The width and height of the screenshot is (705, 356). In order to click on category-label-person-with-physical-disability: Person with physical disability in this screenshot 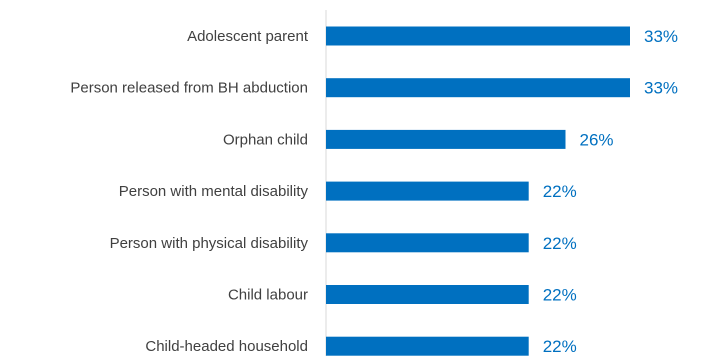, I will do `click(209, 243)`.